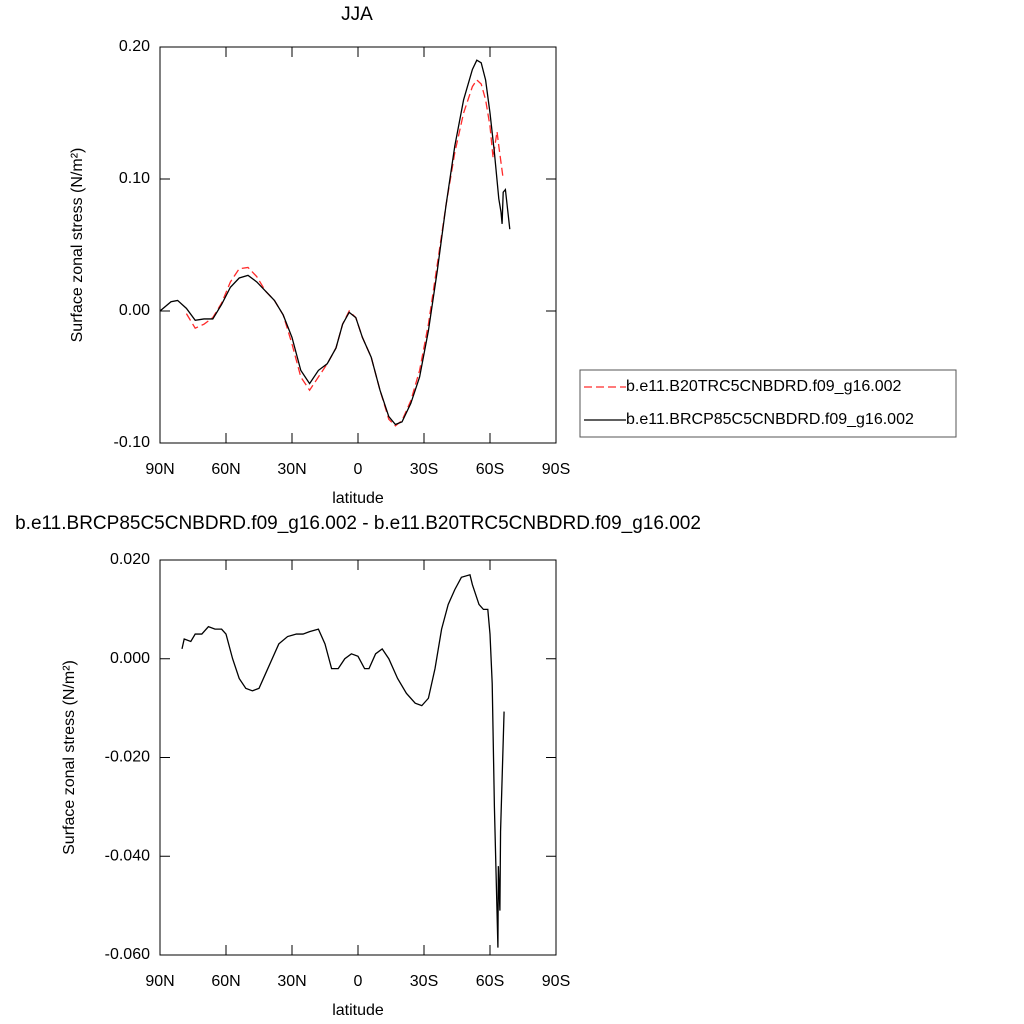 The image size is (1024, 1024). Describe the element at coordinates (134, 46) in the screenshot. I see `y-tick-label: 0.20` at that location.